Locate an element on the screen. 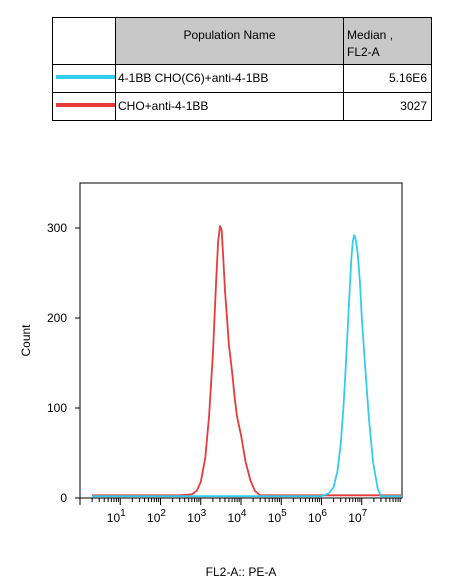 Image resolution: width=450 pixels, height=584 pixels. legend-row-2-median-cell: 3027 is located at coordinates (387, 106).